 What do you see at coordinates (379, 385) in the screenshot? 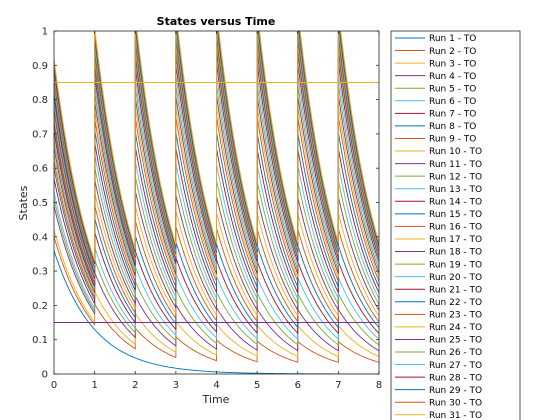
I see `x-tick-label: 8` at bounding box center [379, 385].